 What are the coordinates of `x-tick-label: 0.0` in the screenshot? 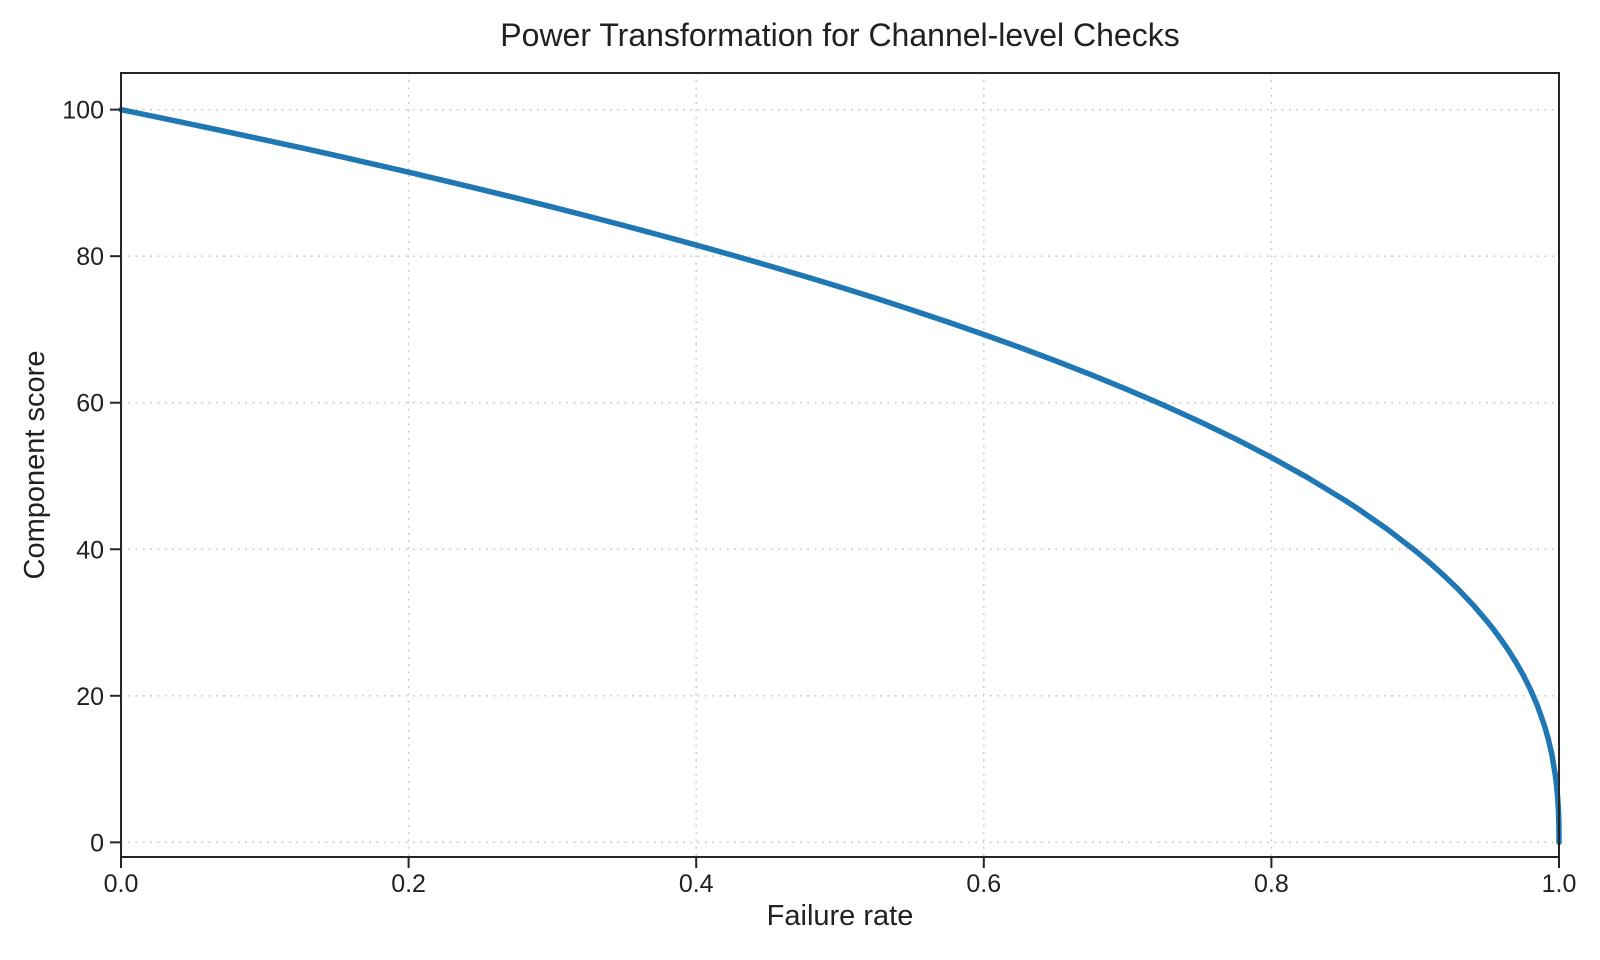 It's located at (121, 884).